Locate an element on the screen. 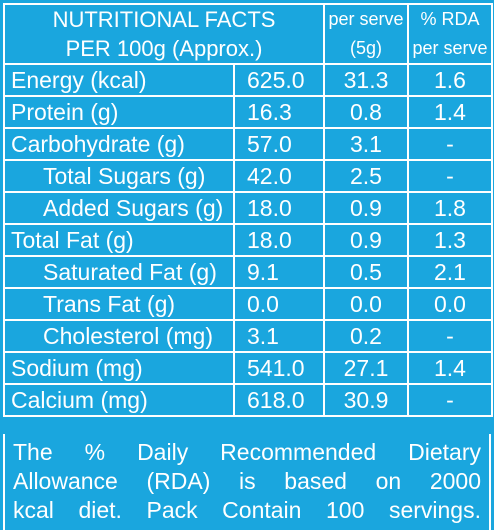  nutrient-label: Carbohydrate (g) is located at coordinates (119, 144).